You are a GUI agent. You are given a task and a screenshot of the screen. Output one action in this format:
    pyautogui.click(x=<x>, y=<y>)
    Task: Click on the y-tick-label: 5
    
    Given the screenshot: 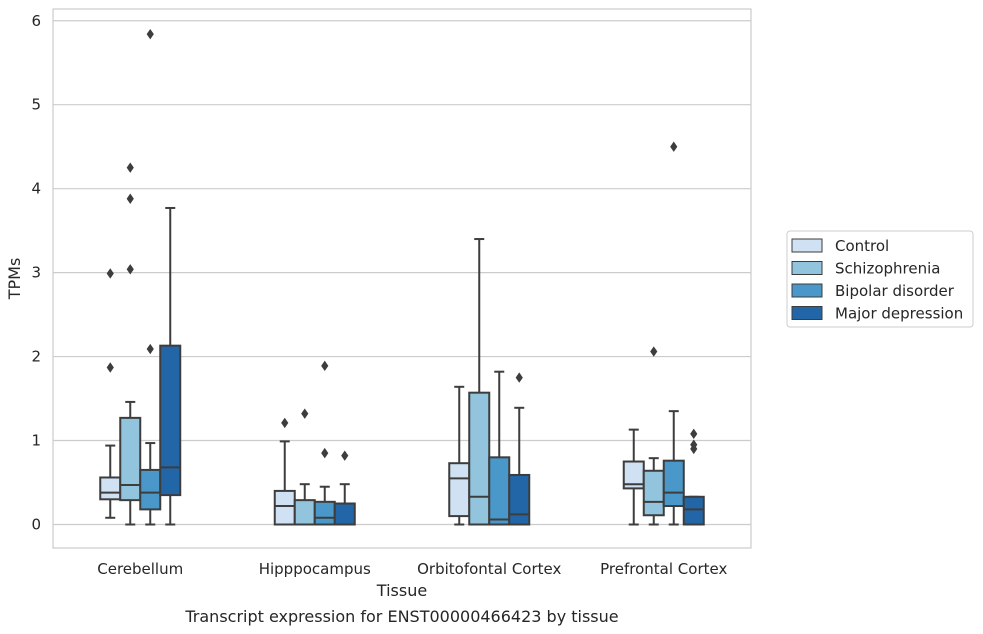 What is the action you would take?
    pyautogui.click(x=36, y=105)
    